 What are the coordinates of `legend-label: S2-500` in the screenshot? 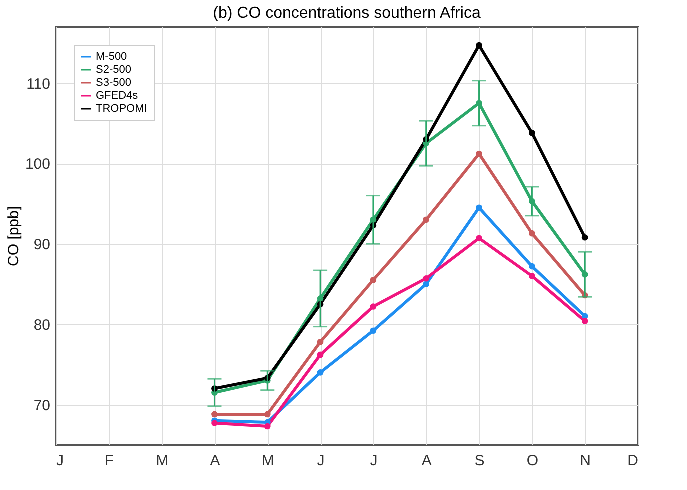 It's located at (114, 70).